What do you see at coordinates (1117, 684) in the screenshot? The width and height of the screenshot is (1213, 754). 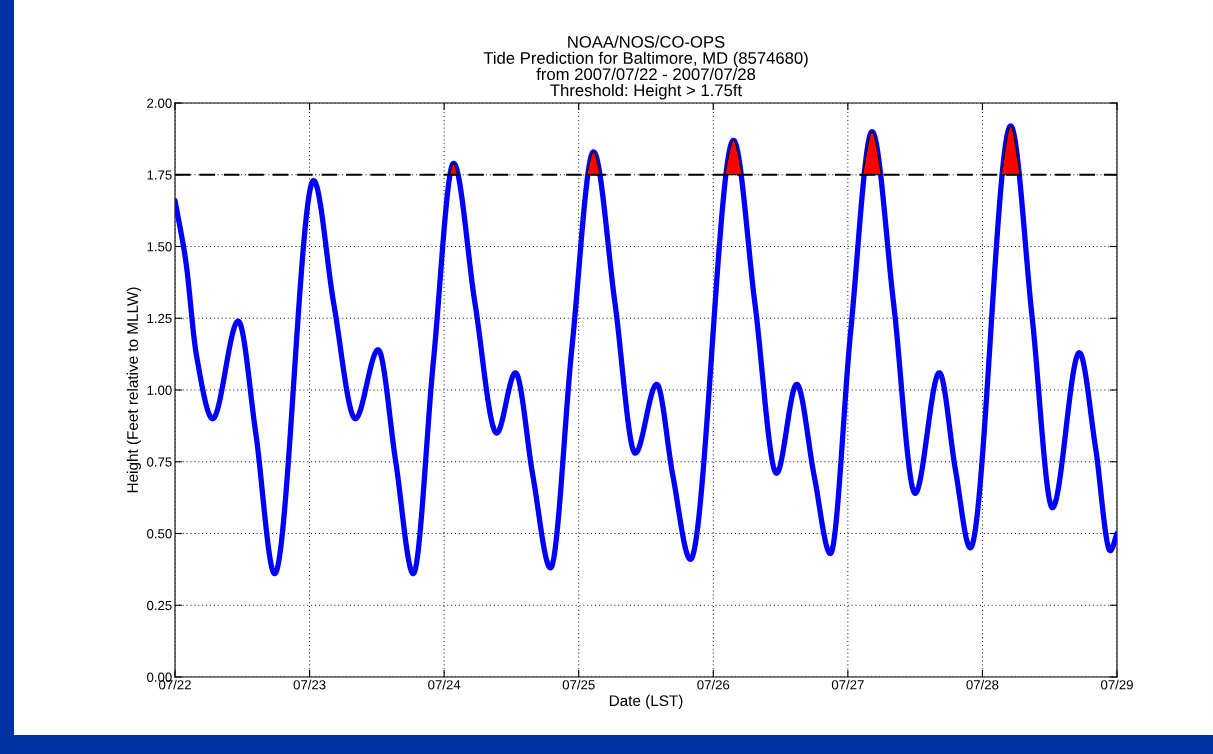 I see `x-tick-label: 07/29` at bounding box center [1117, 684].